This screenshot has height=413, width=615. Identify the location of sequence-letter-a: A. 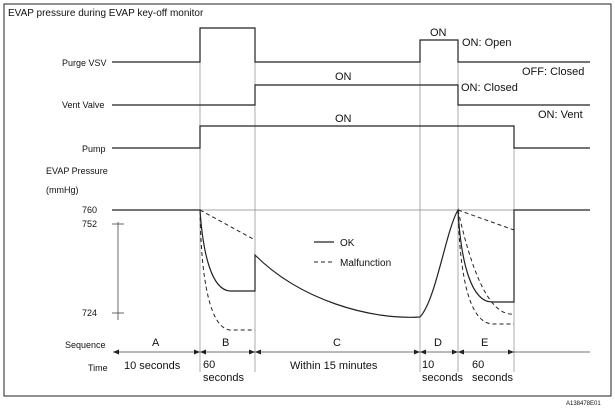
(156, 343).